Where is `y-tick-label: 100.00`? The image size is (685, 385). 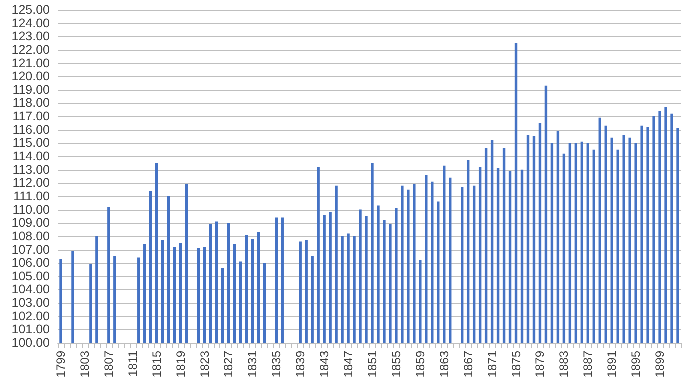
y-tick-label: 100.00 is located at coordinates (31, 343).